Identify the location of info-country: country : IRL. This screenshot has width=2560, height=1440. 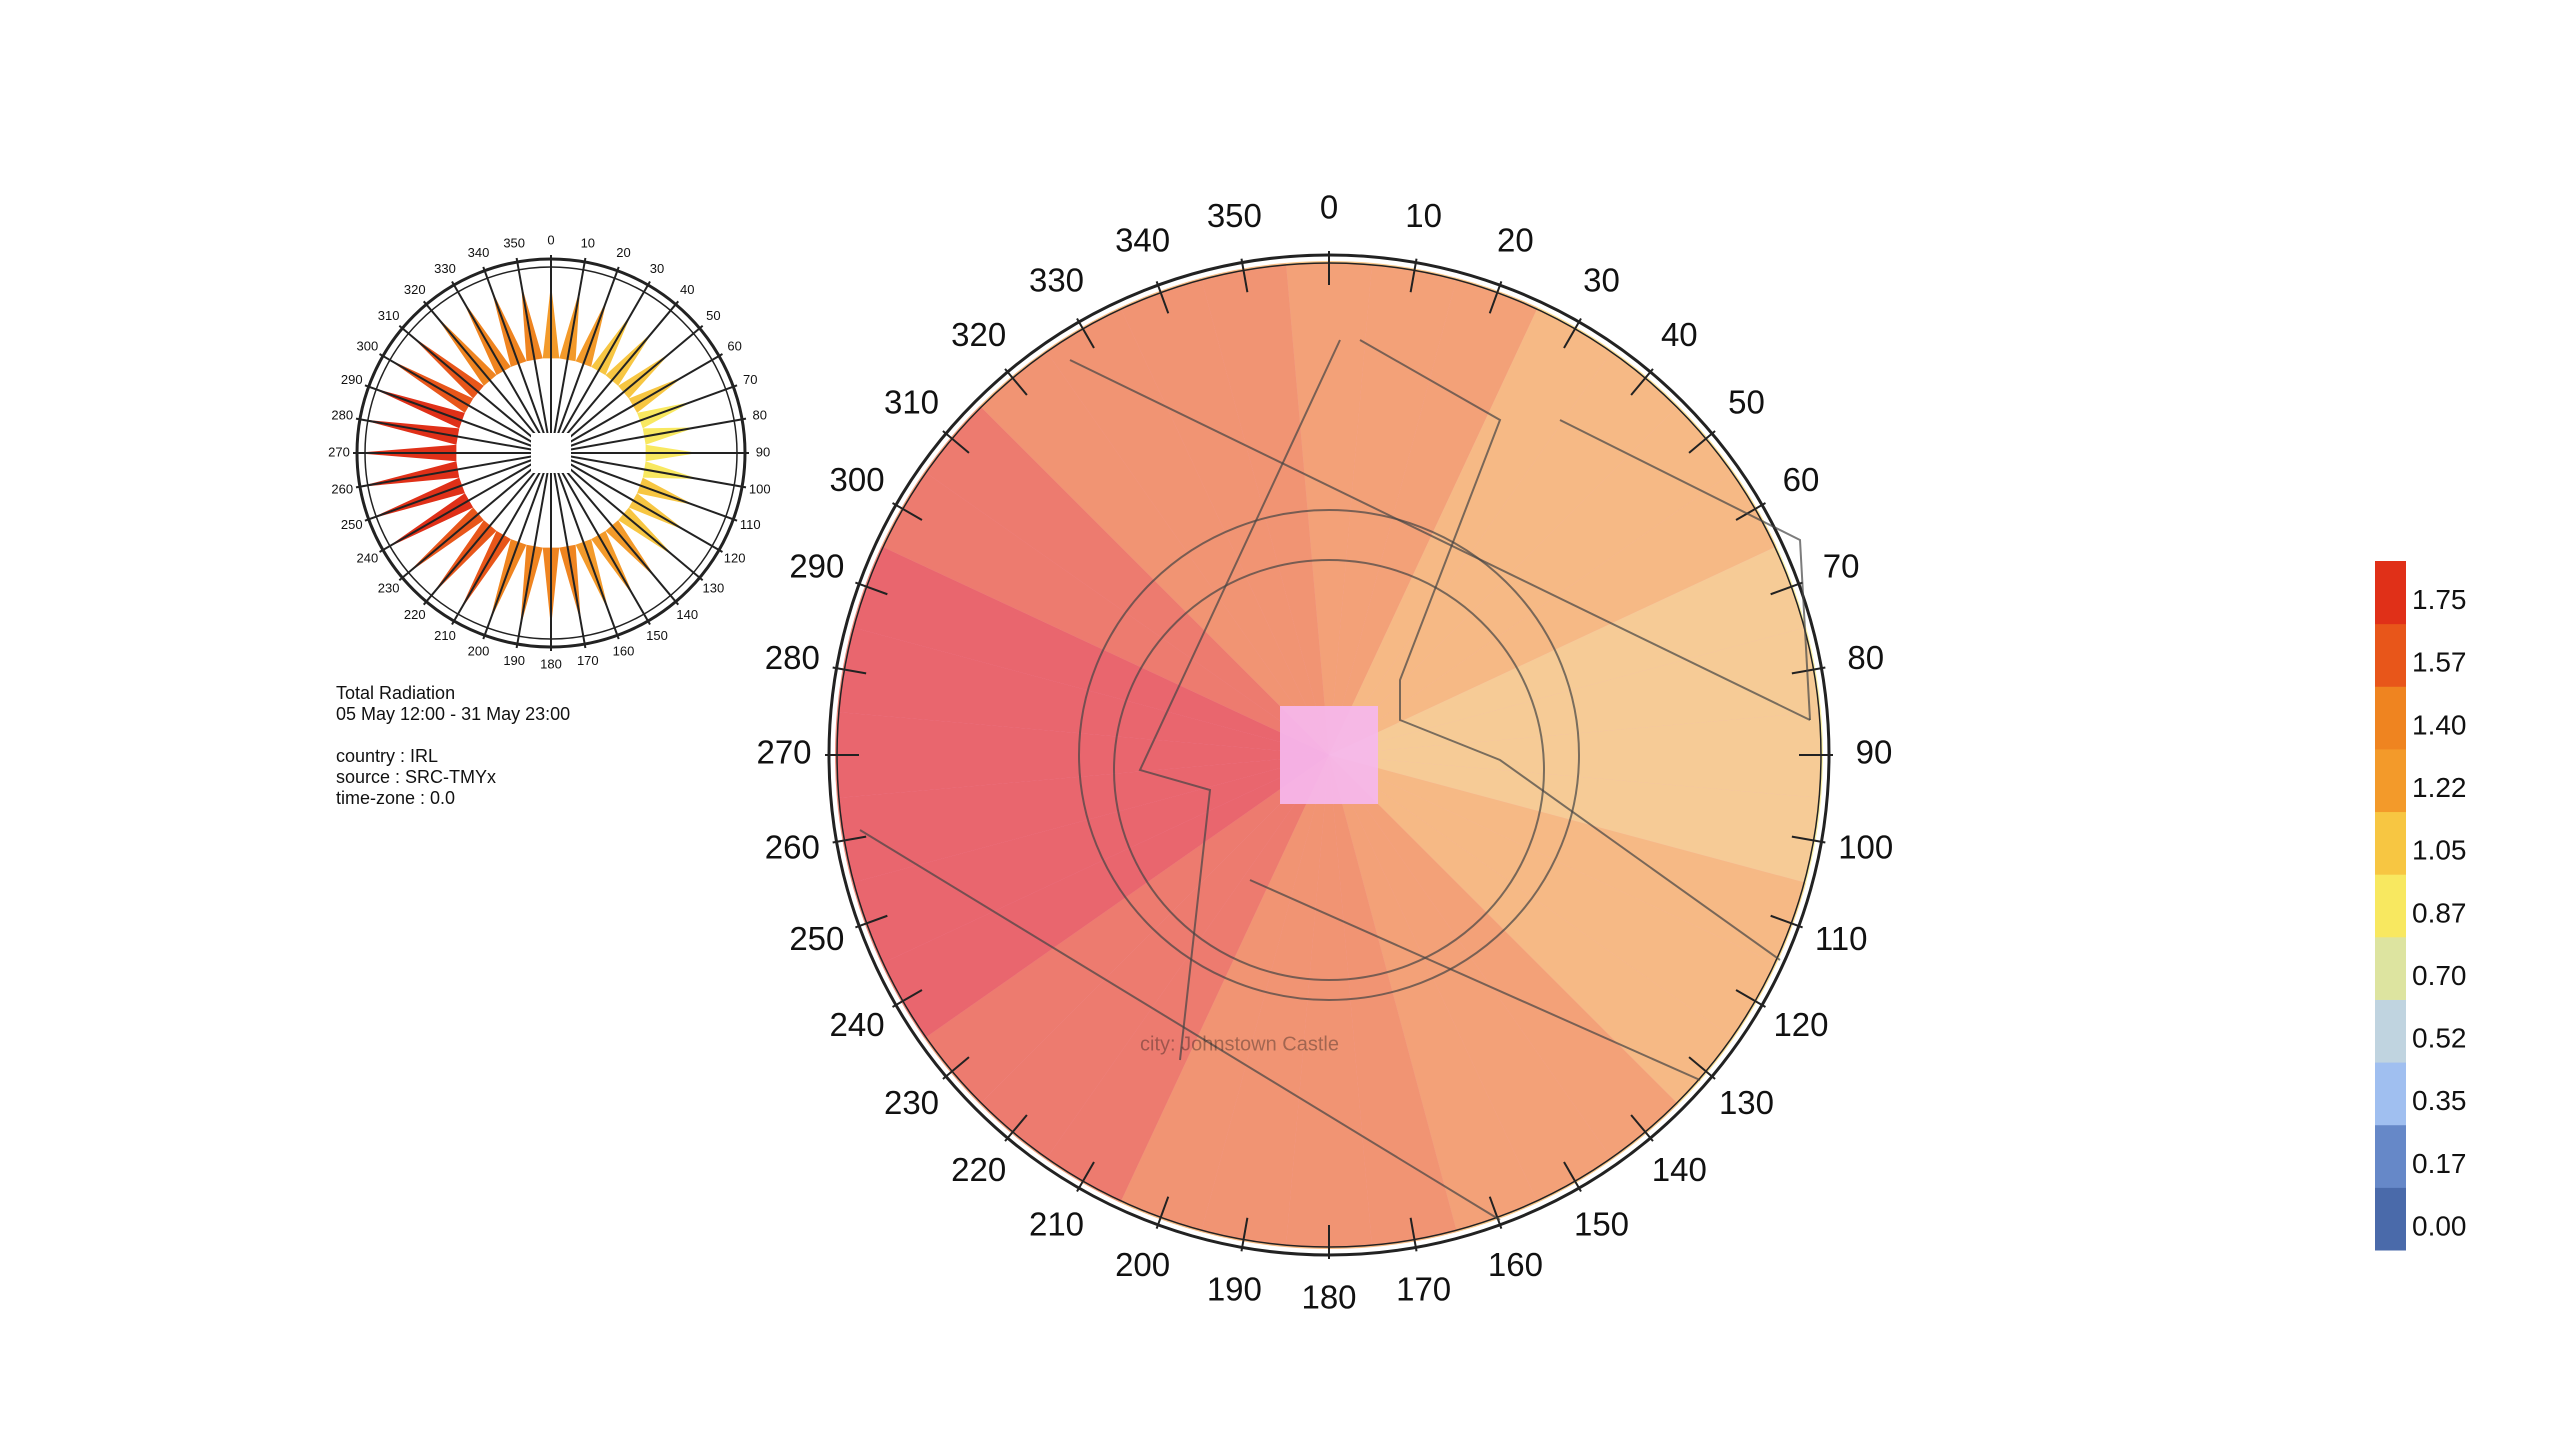
(387, 756).